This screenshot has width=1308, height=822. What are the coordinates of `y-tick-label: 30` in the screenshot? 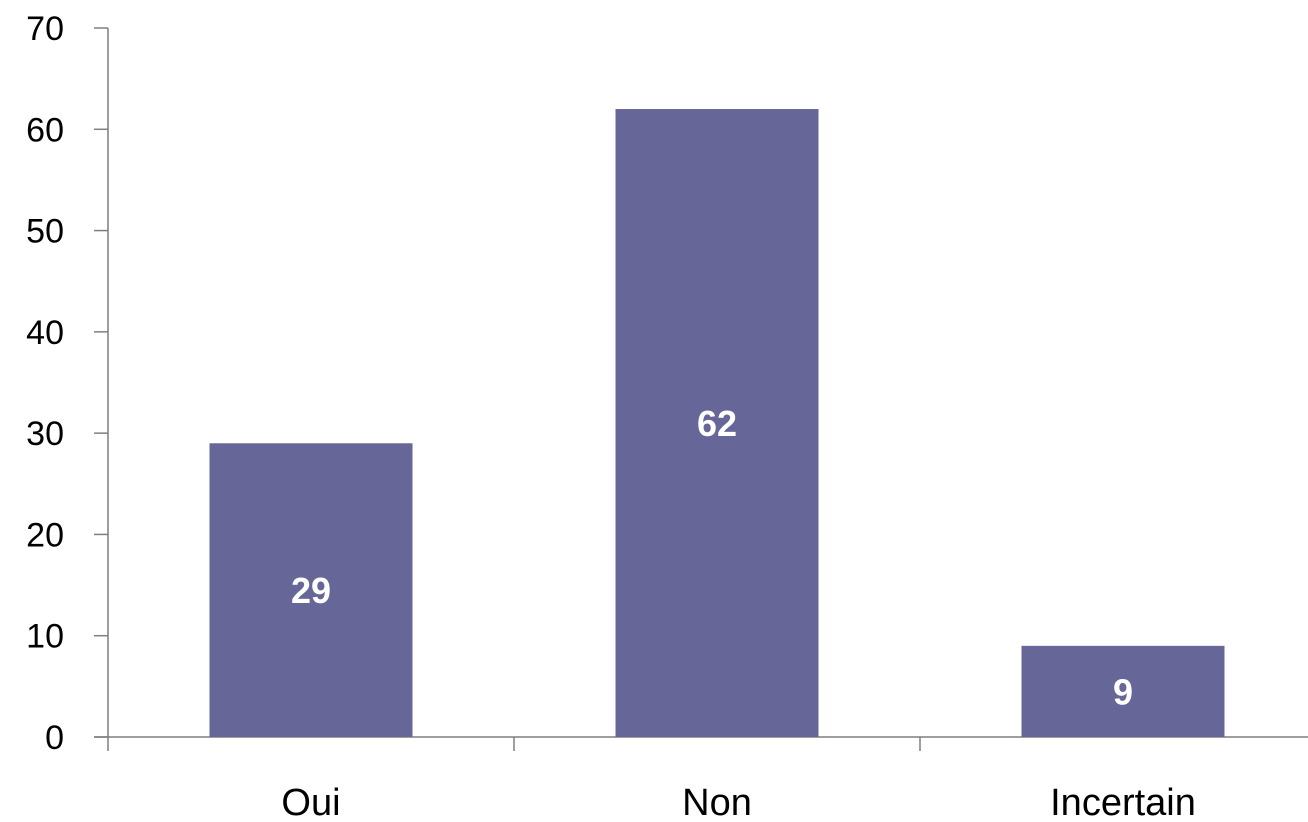 It's located at (45, 434).